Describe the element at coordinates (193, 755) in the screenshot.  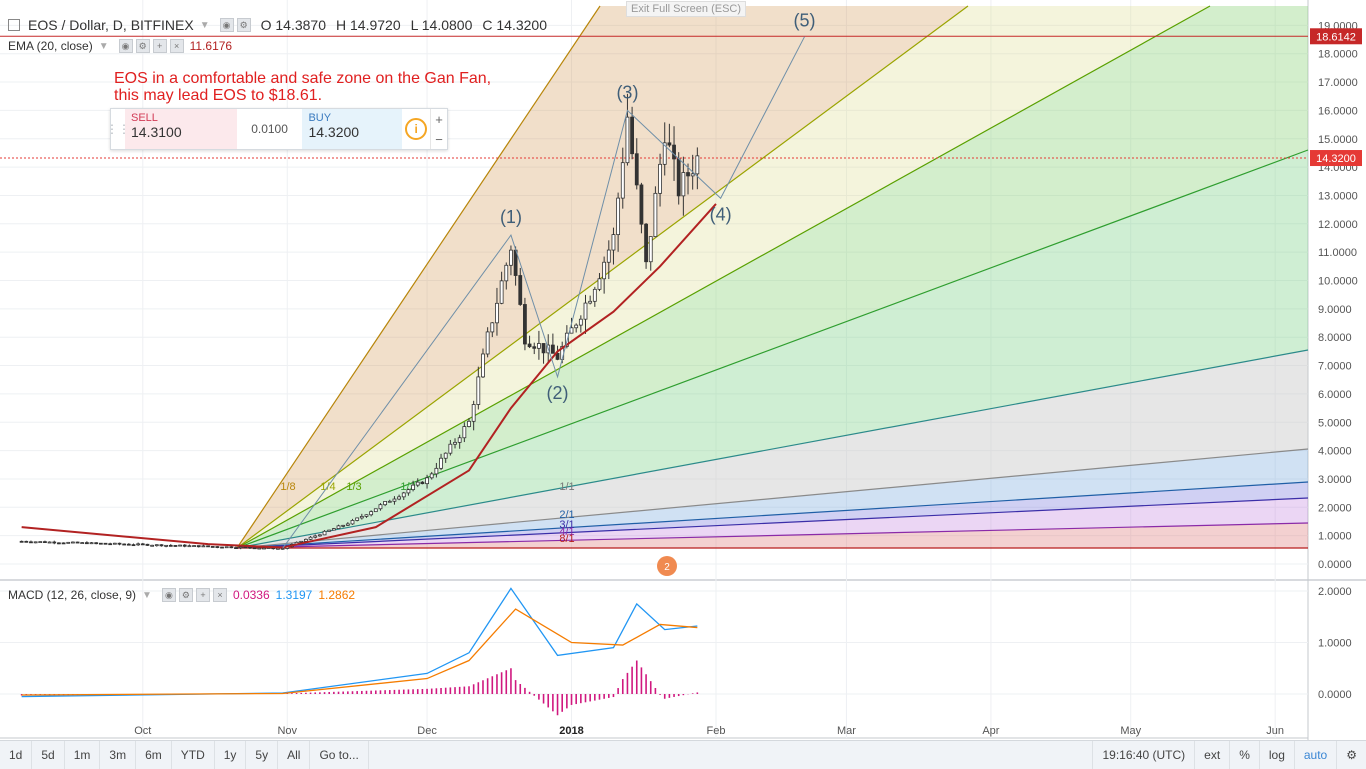
I see `range-ytd-button: YTD` at that location.